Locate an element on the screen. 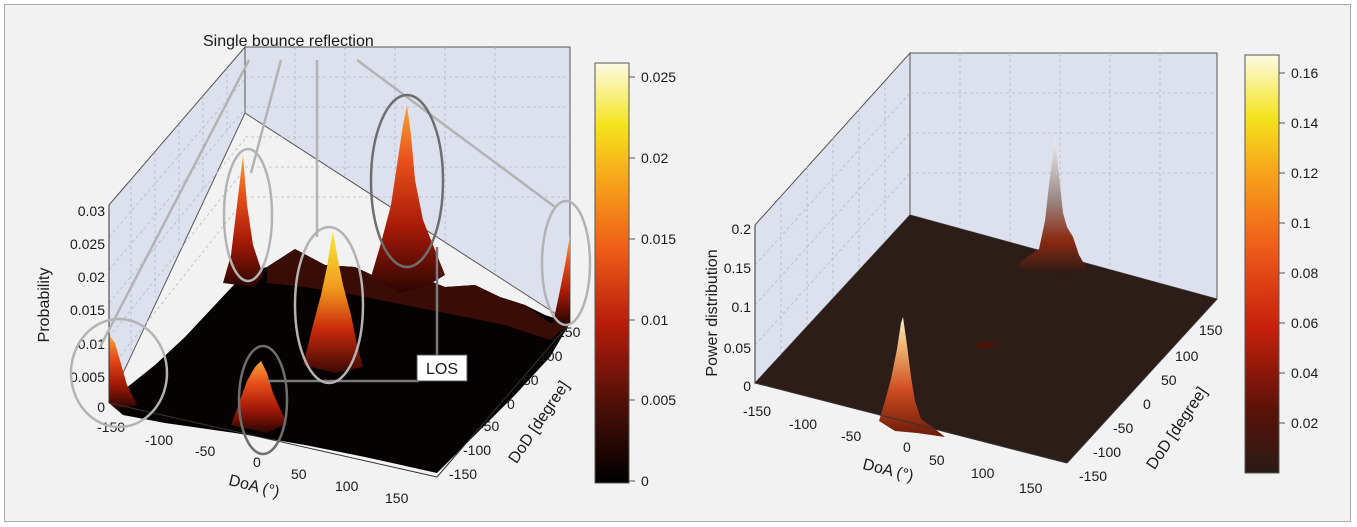  left-ellipse-los is located at coordinates (263, 400).